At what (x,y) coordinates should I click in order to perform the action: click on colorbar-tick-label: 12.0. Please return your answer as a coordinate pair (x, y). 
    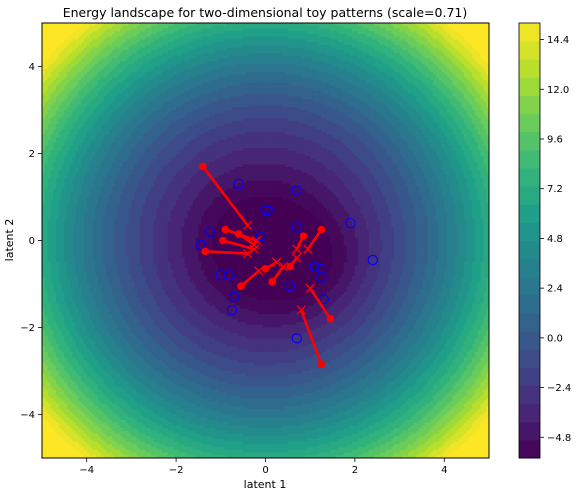
    Looking at the image, I should click on (558, 90).